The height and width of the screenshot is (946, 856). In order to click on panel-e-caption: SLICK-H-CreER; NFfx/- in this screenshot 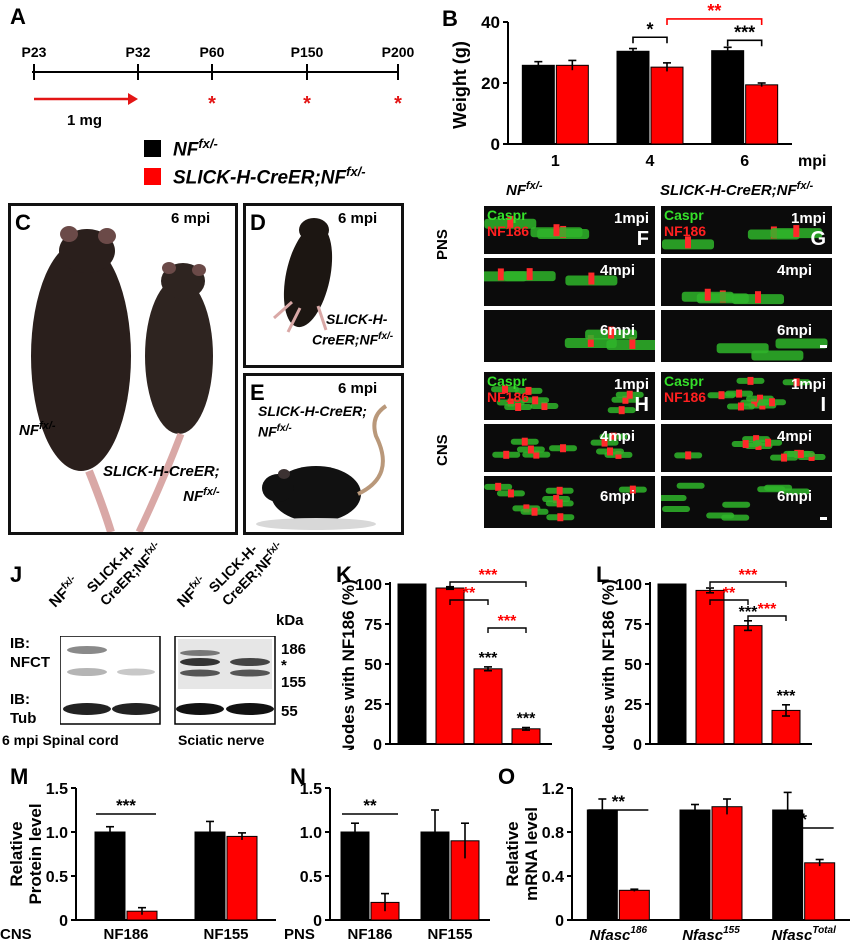, I will do `click(312, 421)`.